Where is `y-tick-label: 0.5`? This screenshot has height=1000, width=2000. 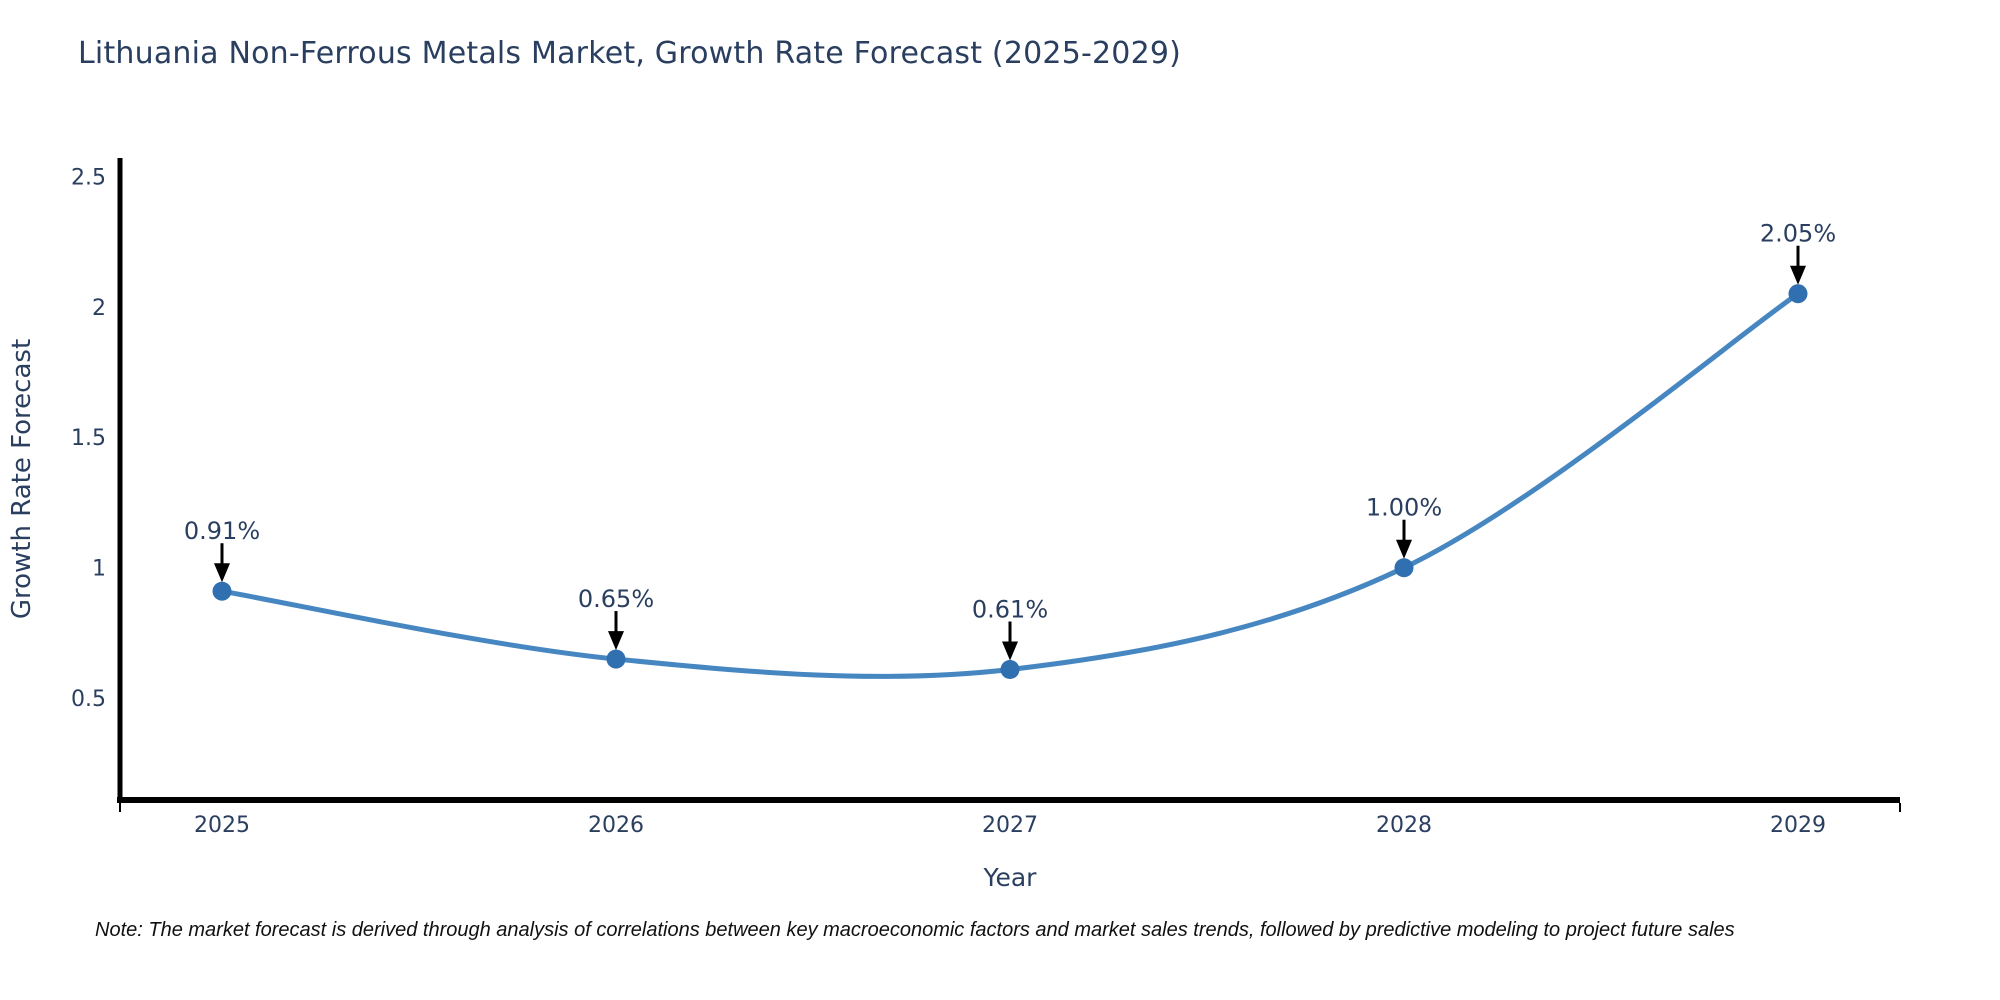
y-tick-label: 0.5 is located at coordinates (88, 699).